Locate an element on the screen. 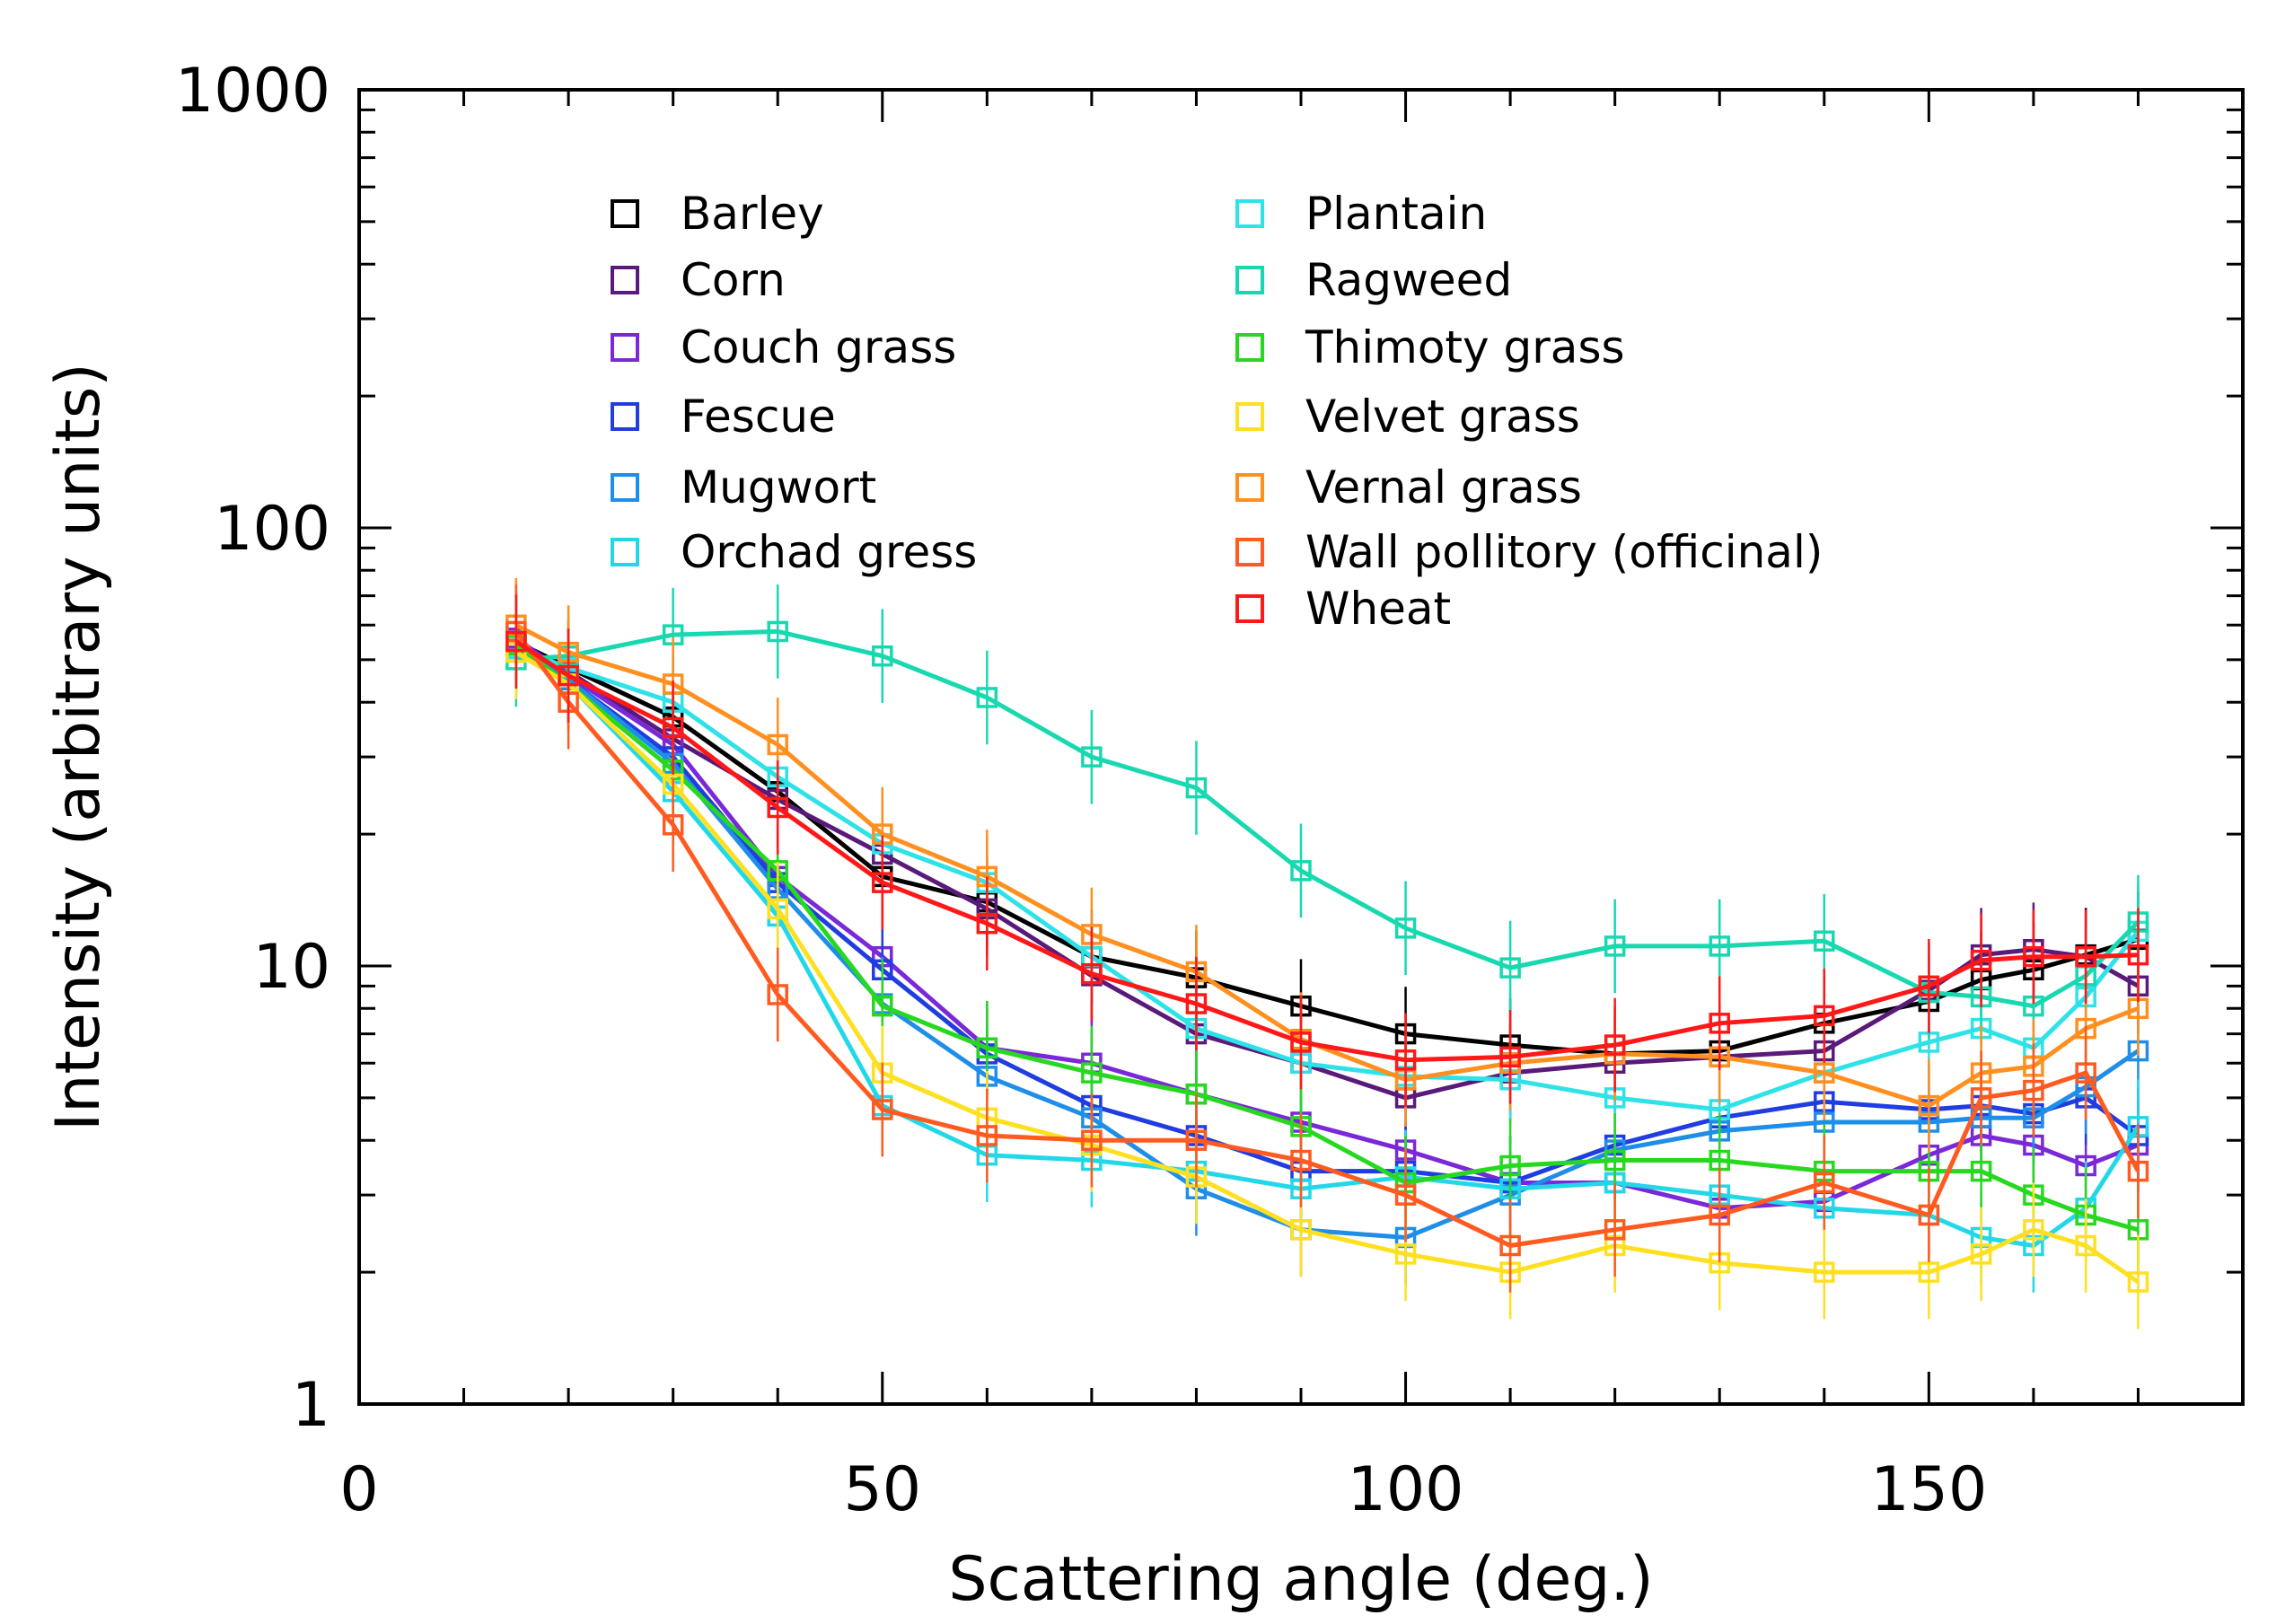 This screenshot has height=1624, width=2285. legend-label: Couch grass is located at coordinates (818, 347).